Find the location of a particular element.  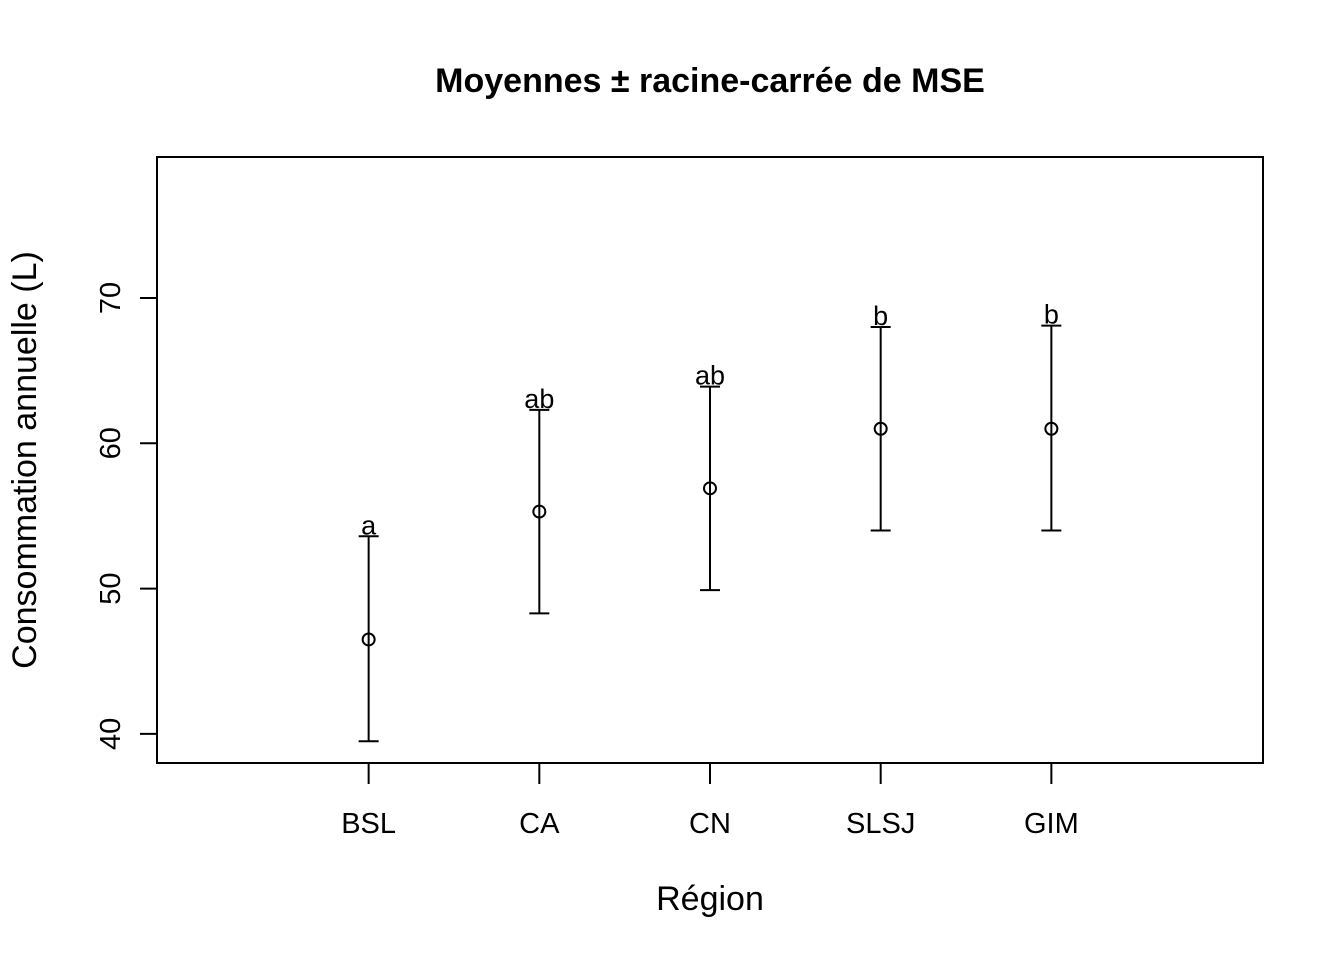

error-bar-group: a is located at coordinates (368, 626).